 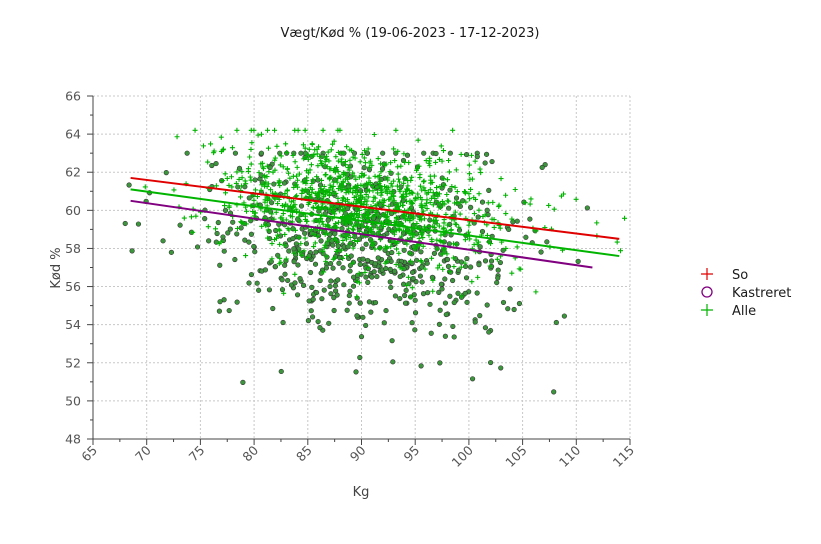 I want to click on x-tick-label: 100, so click(x=463, y=456).